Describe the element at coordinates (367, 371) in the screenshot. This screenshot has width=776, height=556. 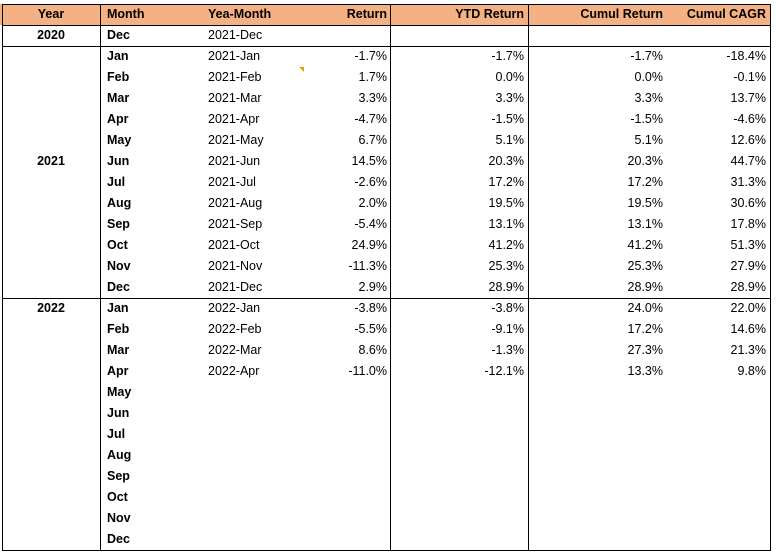
I see `cell-return: -11.0%` at that location.